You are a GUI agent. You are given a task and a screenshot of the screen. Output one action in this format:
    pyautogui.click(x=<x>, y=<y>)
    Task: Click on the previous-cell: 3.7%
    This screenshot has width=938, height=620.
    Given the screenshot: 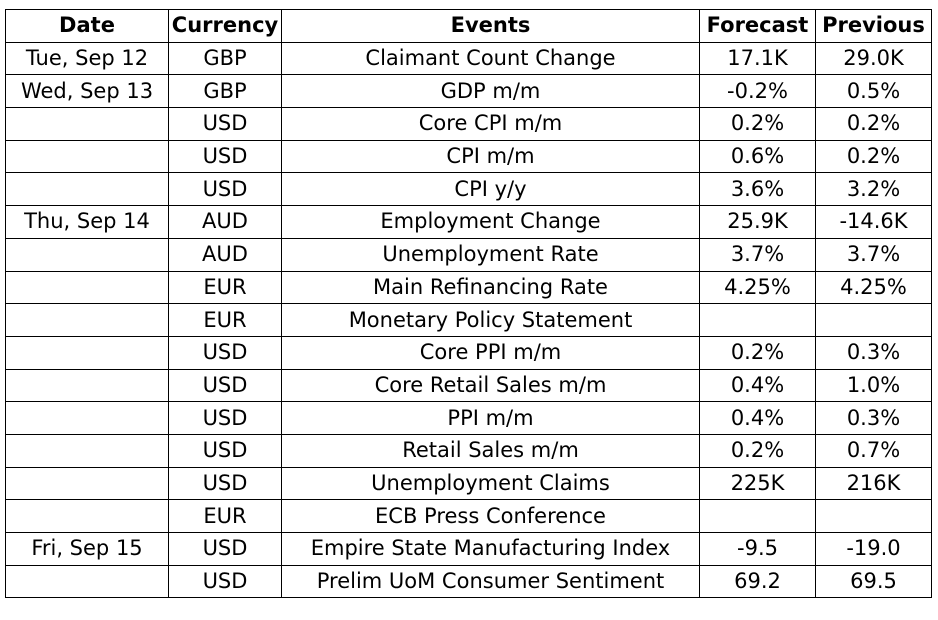 What is the action you would take?
    pyautogui.click(x=873, y=254)
    